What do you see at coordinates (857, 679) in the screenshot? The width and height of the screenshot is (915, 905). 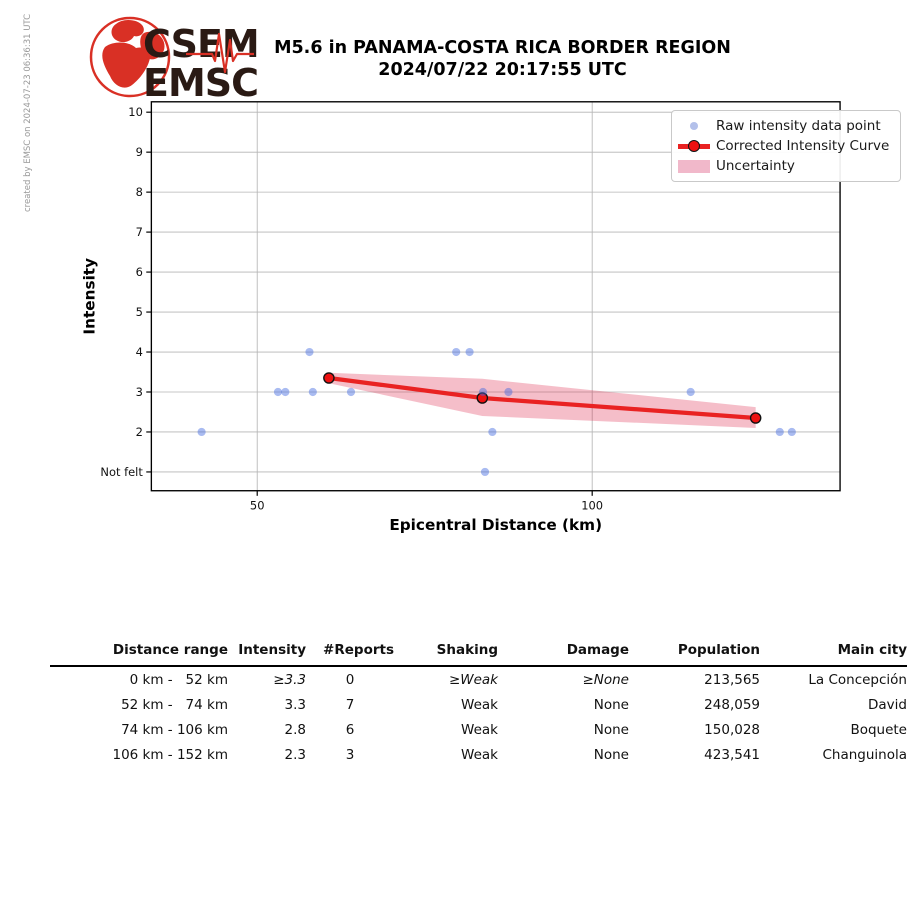 I see `cell-main-city: La Concepción` at bounding box center [857, 679].